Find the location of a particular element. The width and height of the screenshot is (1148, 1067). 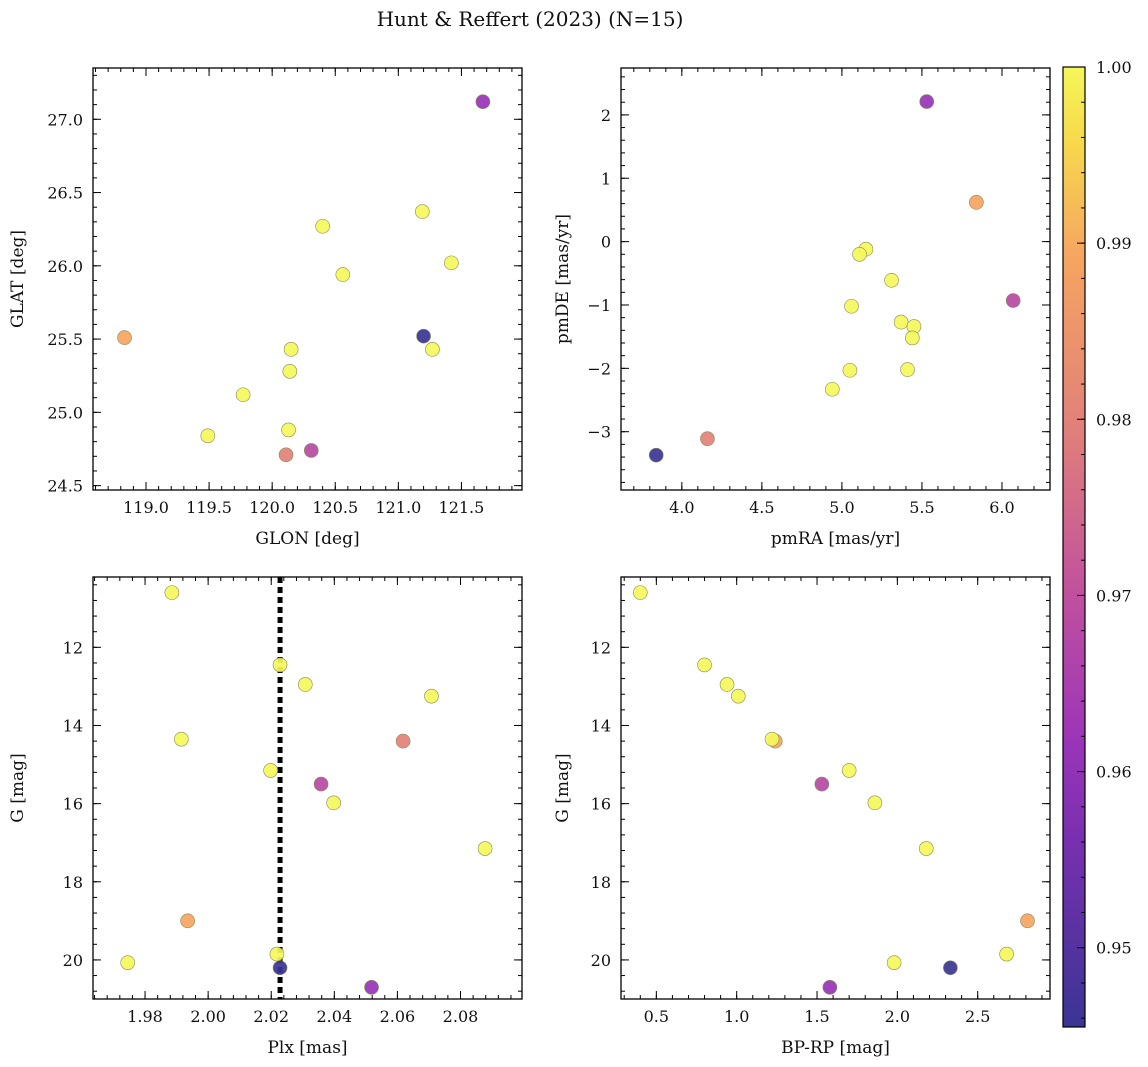

colorbar: 0.95 0.96 0.97 0.98 0.99 1.00 is located at coordinates (1097, 543).